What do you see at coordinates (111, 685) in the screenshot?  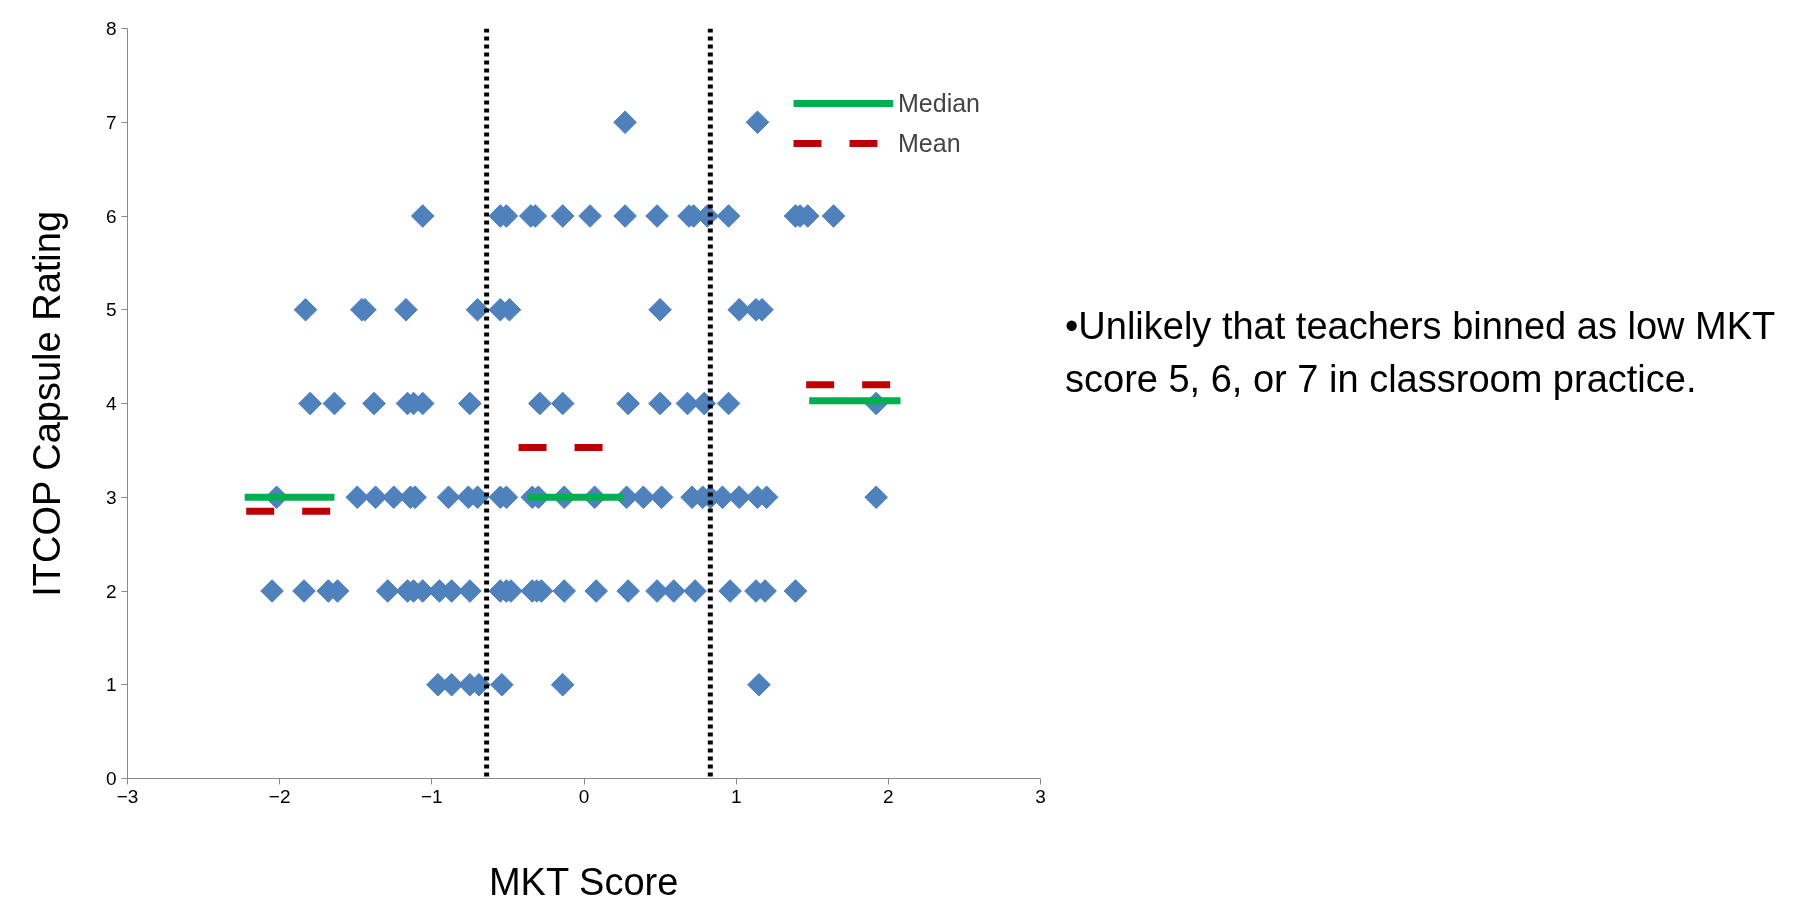 I see `y-tick-label: 1` at bounding box center [111, 685].